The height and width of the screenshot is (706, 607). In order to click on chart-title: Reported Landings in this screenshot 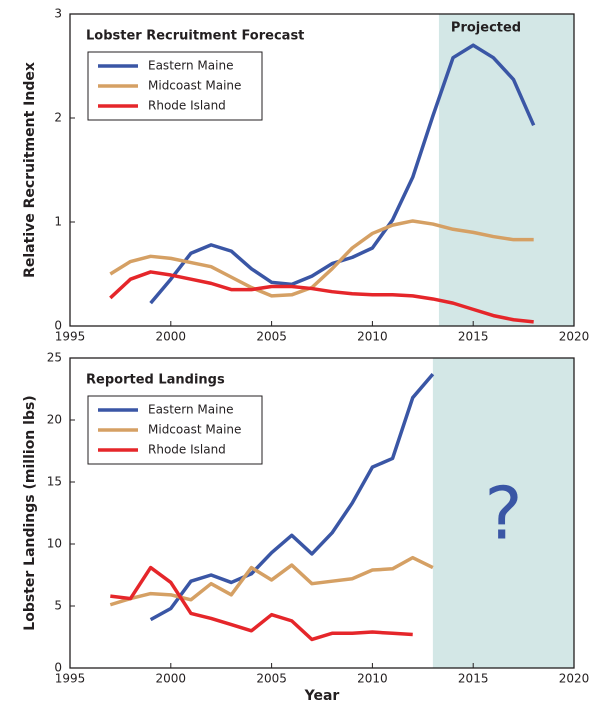, I will do `click(155, 380)`.